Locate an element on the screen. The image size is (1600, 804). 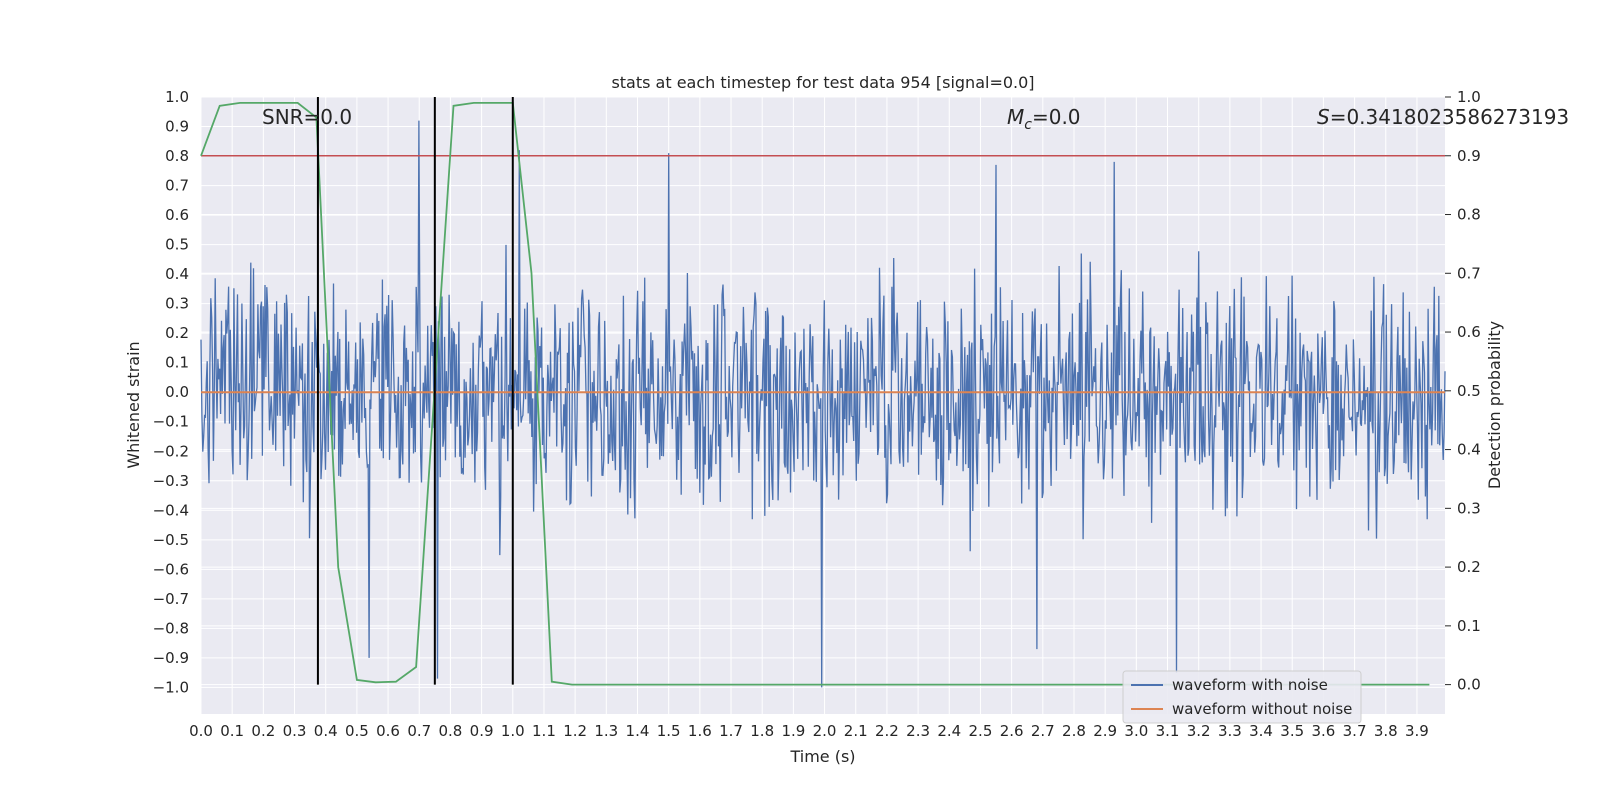
x-tick-label: 2.7 is located at coordinates (1043, 731).